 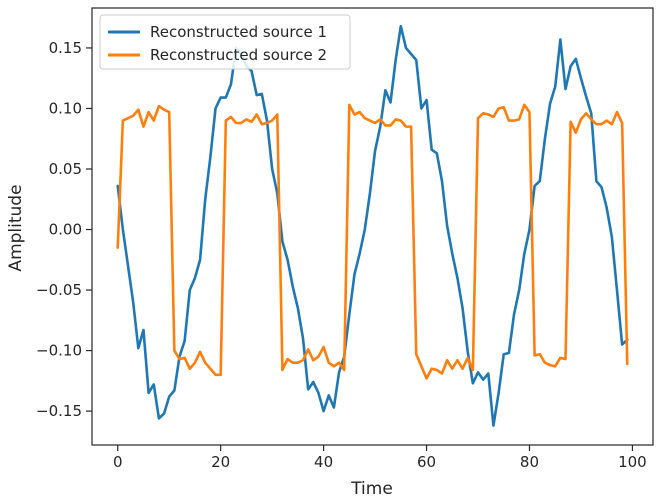 What do you see at coordinates (238, 55) in the screenshot?
I see `legend-label-source-2: Reconstructed source 2` at bounding box center [238, 55].